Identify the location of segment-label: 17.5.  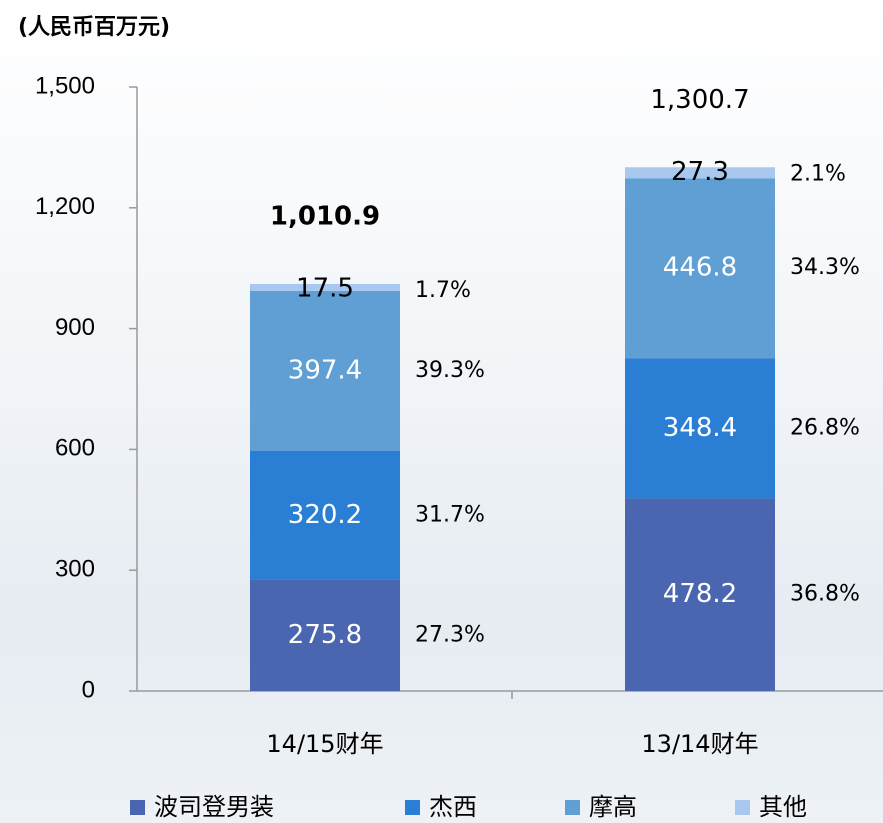
(325, 288).